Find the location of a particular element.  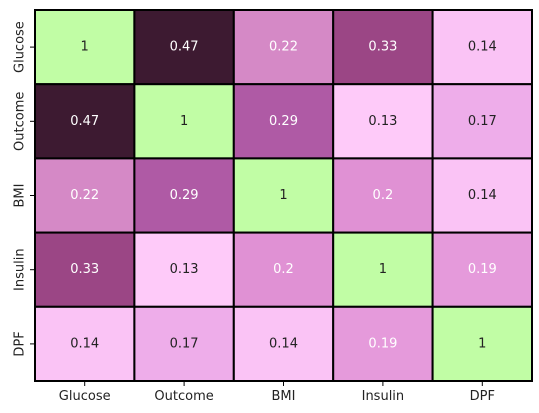

heatmap-cell-insulin-dpf is located at coordinates (482, 269).